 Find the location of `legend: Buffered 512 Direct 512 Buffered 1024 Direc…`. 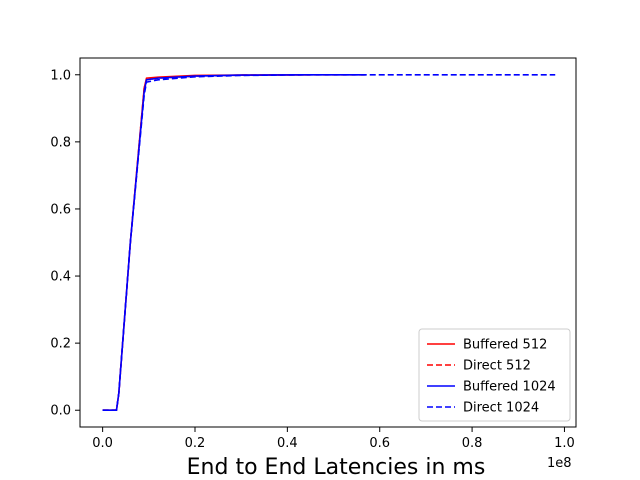

legend: Buffered 512 Direct 512 Buffered 1024 Direc… is located at coordinates (494, 375).